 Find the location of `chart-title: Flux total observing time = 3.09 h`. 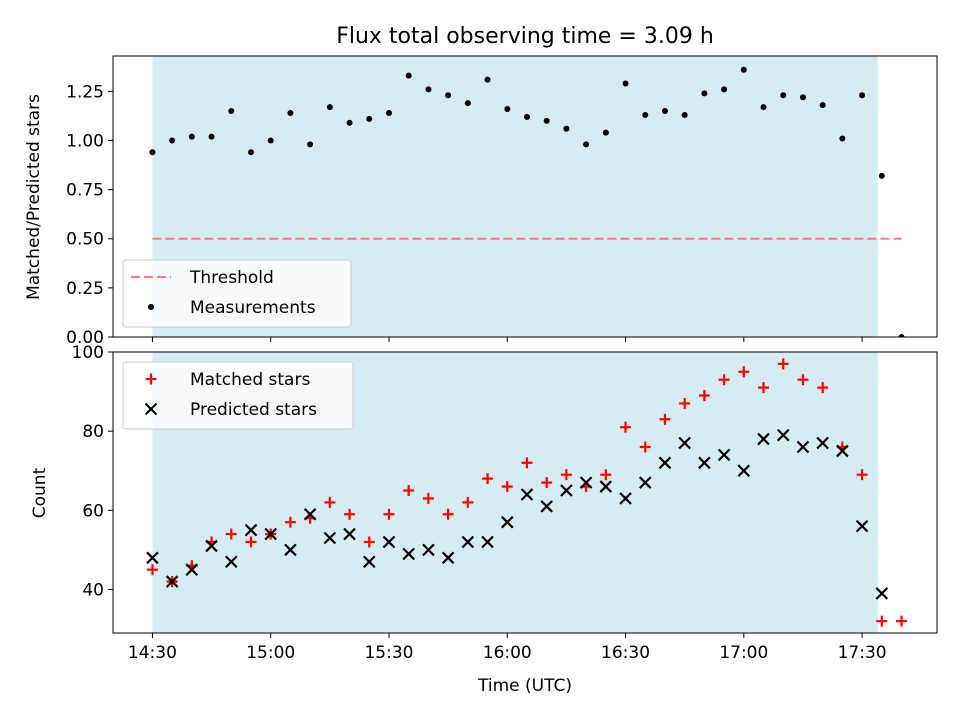

chart-title: Flux total observing time = 3.09 h is located at coordinates (525, 36).